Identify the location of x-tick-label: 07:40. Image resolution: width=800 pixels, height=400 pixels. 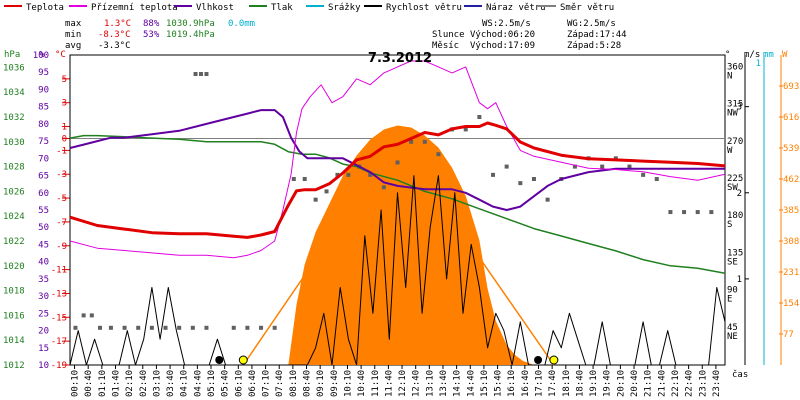
(280, 383).